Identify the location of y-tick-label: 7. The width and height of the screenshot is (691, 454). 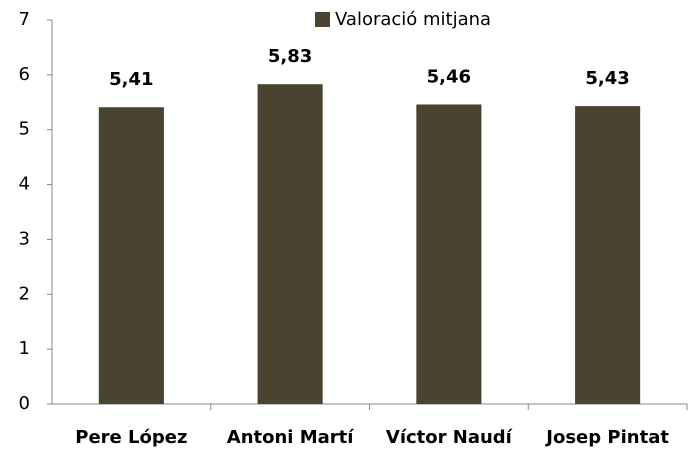
(24, 19).